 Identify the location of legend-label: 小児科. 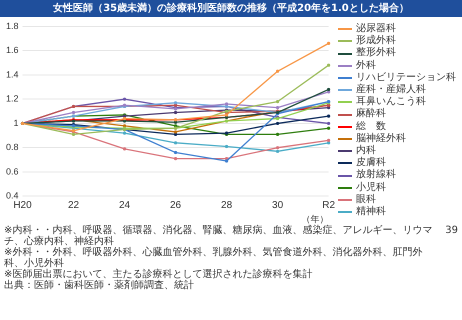
(371, 188).